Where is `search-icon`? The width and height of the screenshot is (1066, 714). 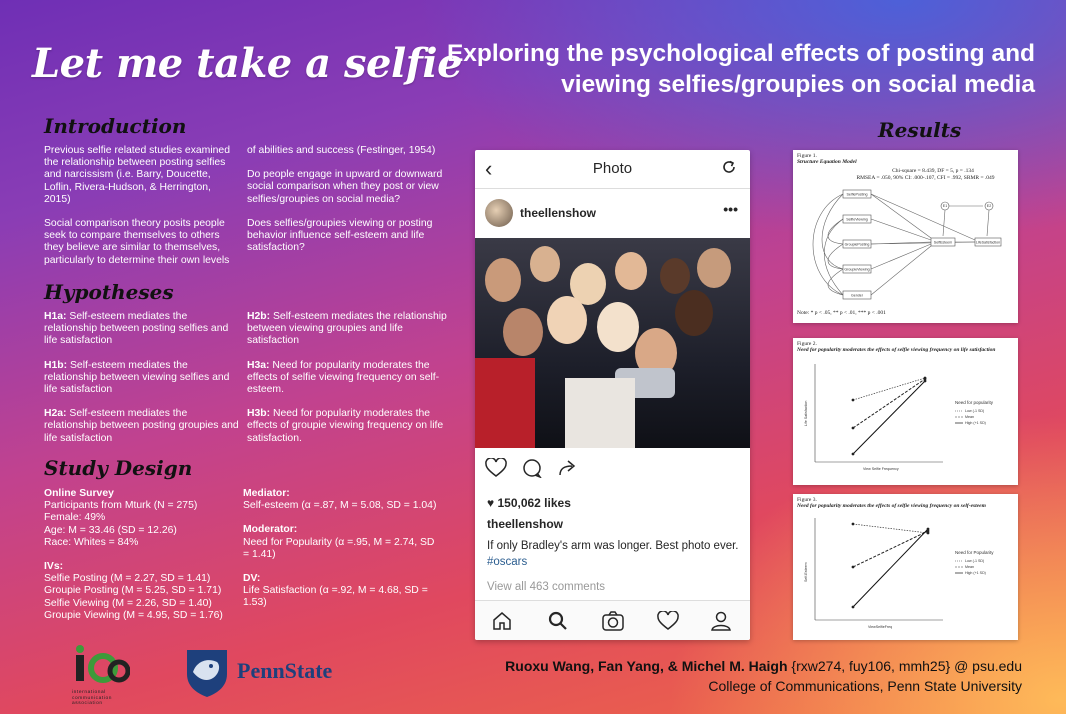 search-icon is located at coordinates (558, 621).